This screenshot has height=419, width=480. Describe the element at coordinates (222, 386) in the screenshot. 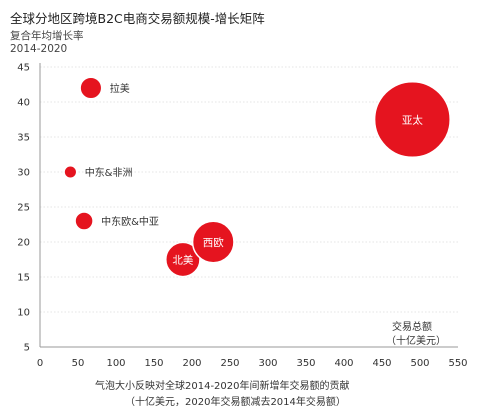

I see `bubble-size-note: 气泡大小反映对全球2014-2020年间新增年交易额的贡献` at that location.